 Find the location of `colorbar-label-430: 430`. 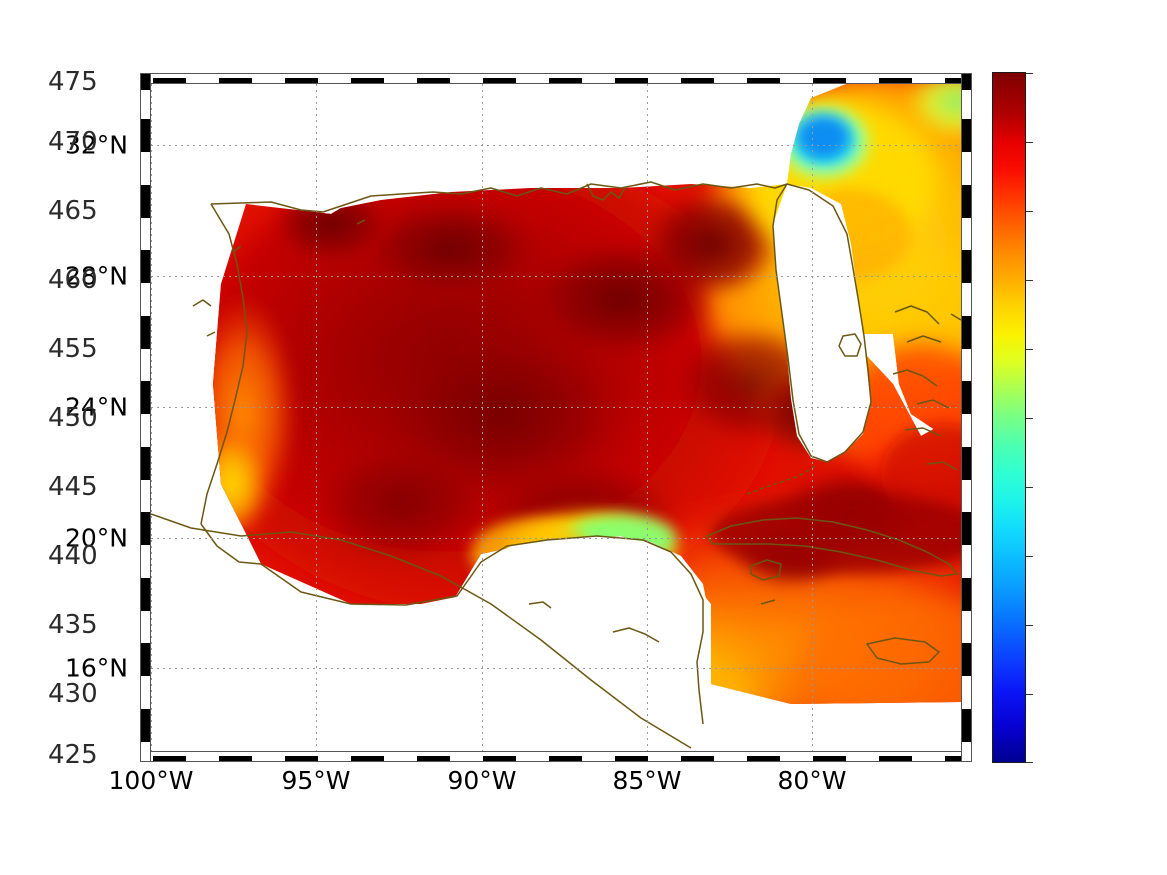

colorbar-label-430: 430 is located at coordinates (73, 694).